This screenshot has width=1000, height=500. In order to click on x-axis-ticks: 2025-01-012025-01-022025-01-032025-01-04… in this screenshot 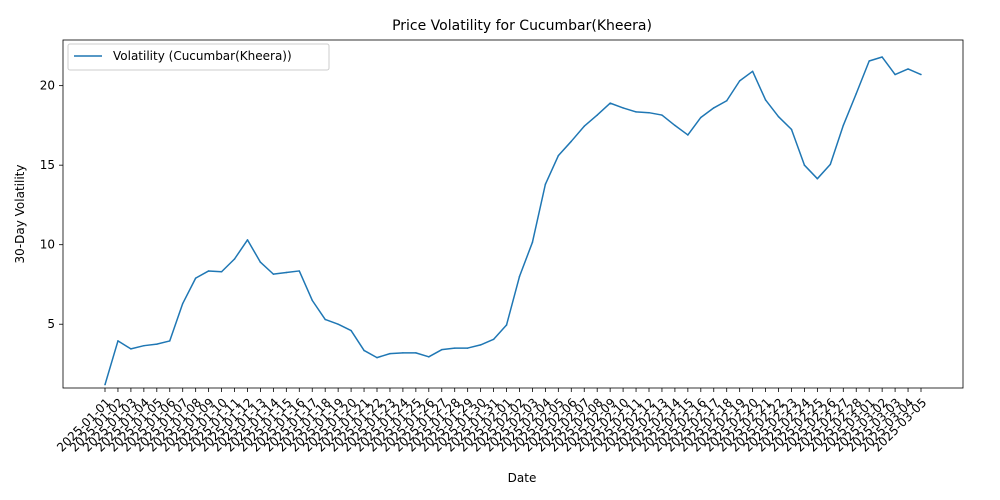, I will do `click(491, 421)`.